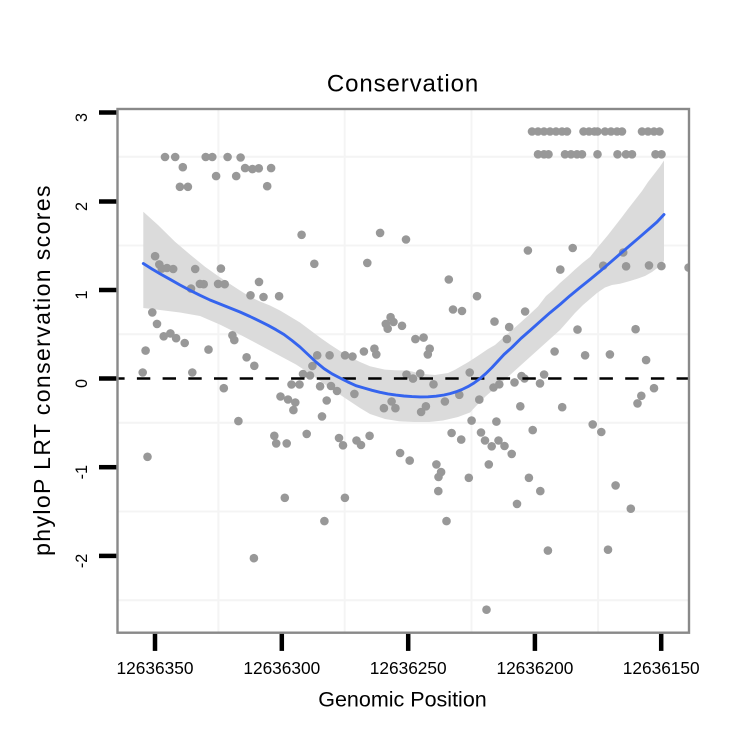 This screenshot has width=750, height=750. I want to click on svg-text: 1, so click(82, 294).